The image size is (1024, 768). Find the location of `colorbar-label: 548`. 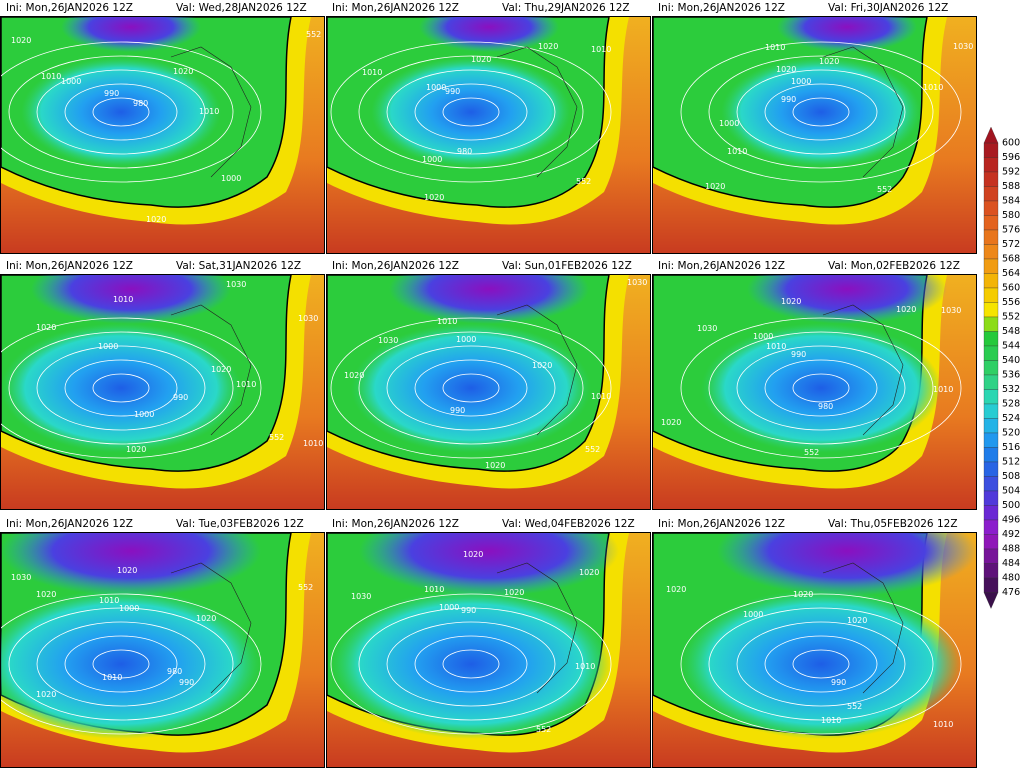

colorbar-label: 548 is located at coordinates (1011, 331).